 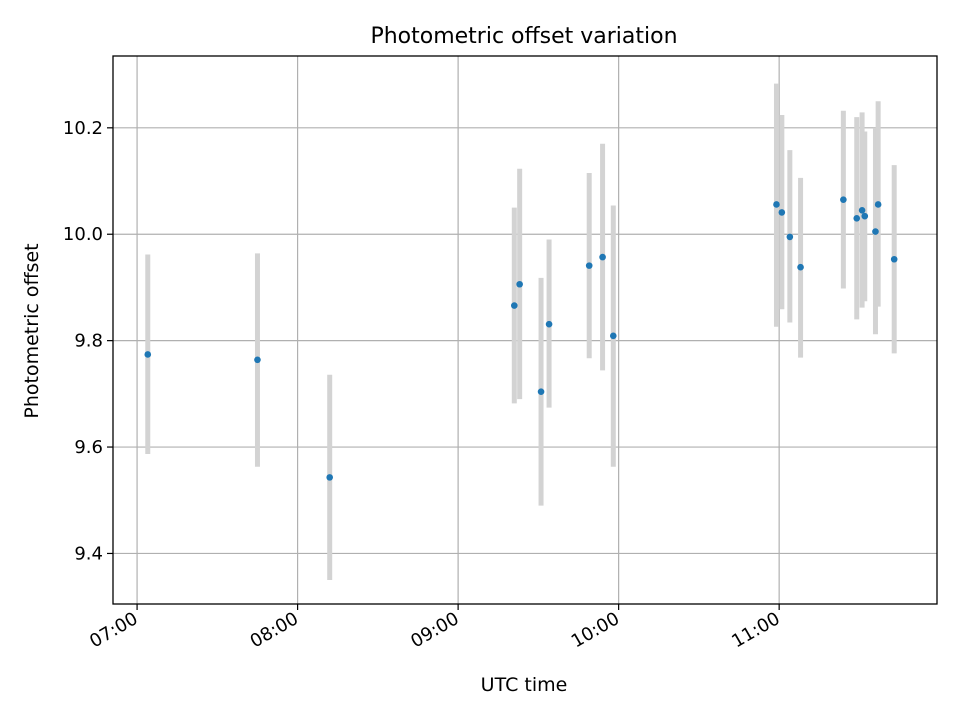 What do you see at coordinates (88, 553) in the screenshot?
I see `y-tick-label: 9.4` at bounding box center [88, 553].